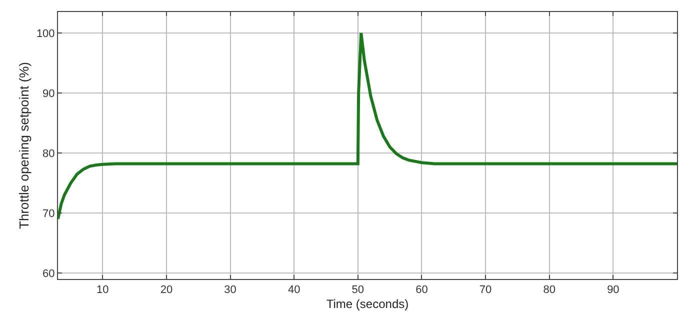  Describe the element at coordinates (48, 274) in the screenshot. I see `y-tick-label: 60` at that location.